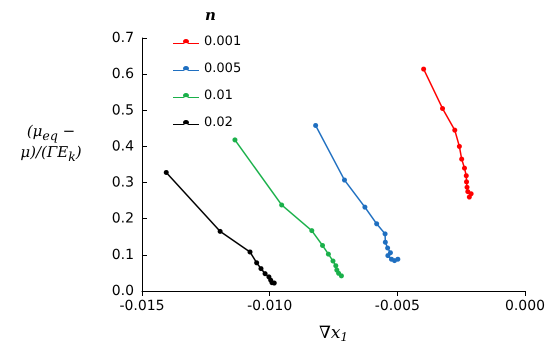 Image resolution: width=550 pixels, height=358 pixels. I want to click on x-tick-label: -0.010, so click(269, 306).